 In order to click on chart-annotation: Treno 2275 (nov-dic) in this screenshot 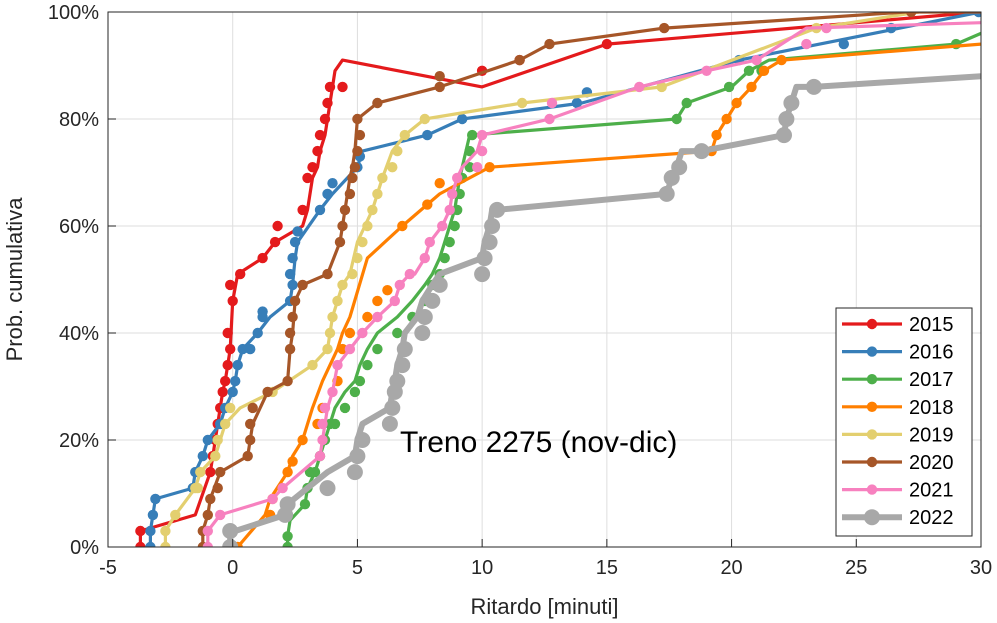, I will do `click(538, 442)`.